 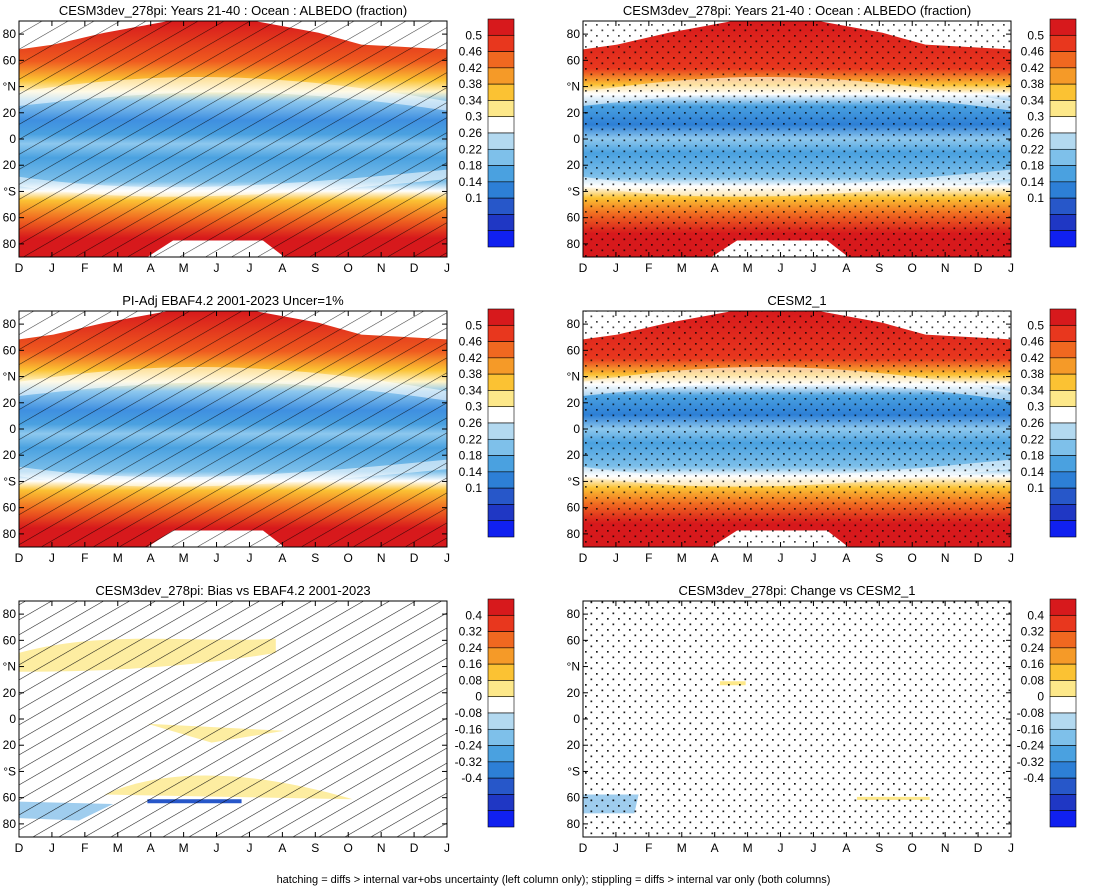 I want to click on colorbar-label: 0.5, so click(x=473, y=35).